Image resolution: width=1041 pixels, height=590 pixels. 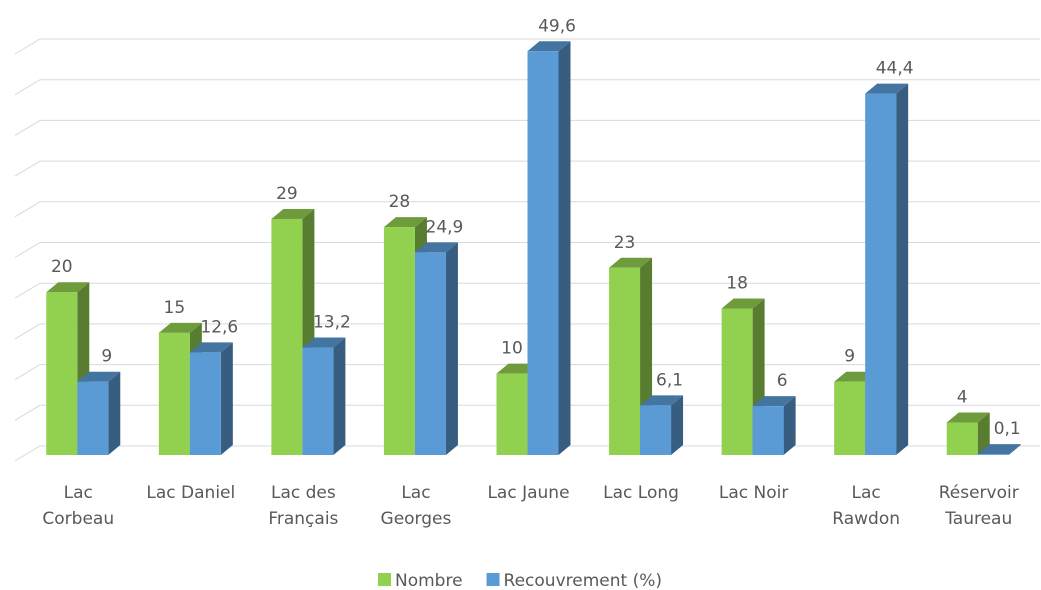 What do you see at coordinates (528, 493) in the screenshot?
I see `x-tick-label: Lac Jaune` at bounding box center [528, 493].